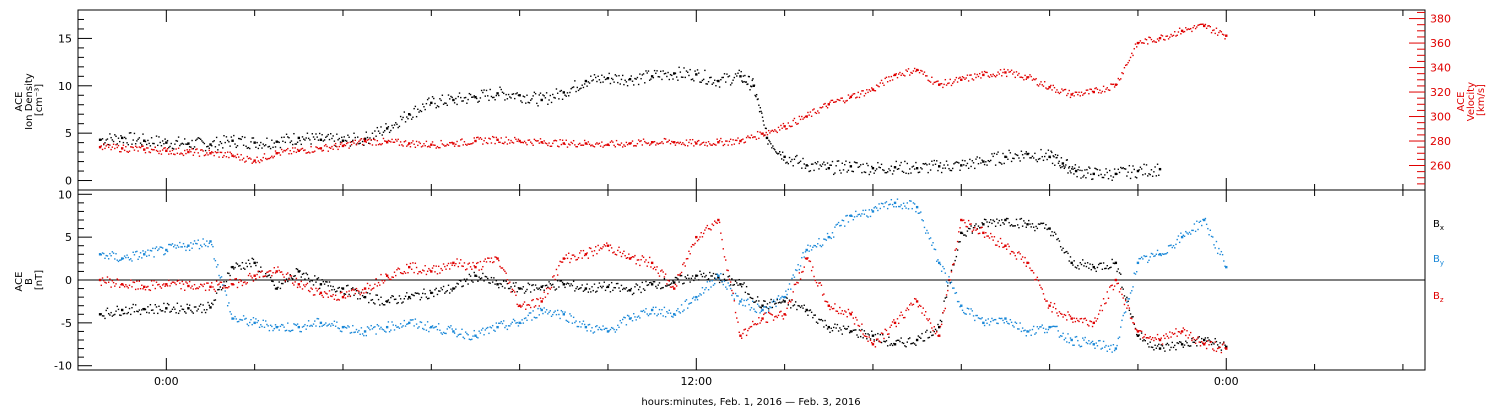 The image size is (1500, 410). What do you see at coordinates (1440, 117) in the screenshot?
I see `right-tick-label: 300` at bounding box center [1440, 117].